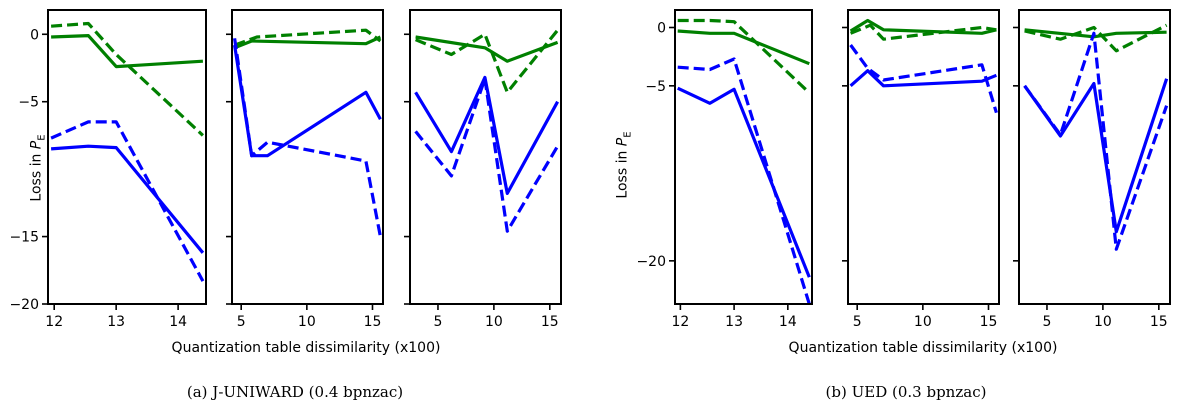 This screenshot has width=1178, height=412. What do you see at coordinates (906, 392) in the screenshot?
I see `caption-b: (b) UED (0.3 bpnzac)` at bounding box center [906, 392].